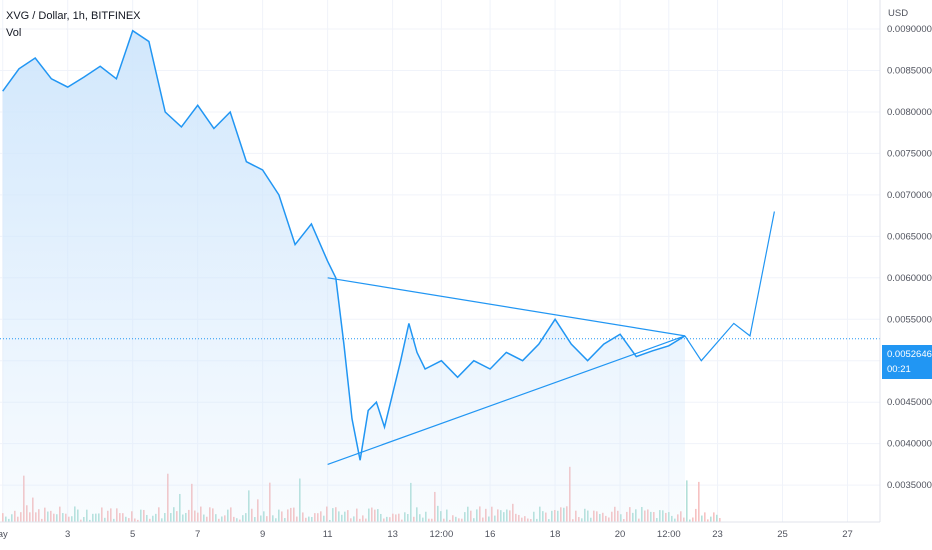 This screenshot has height=550, width=932. What do you see at coordinates (197, 534) in the screenshot?
I see `time-tick-label: 7` at bounding box center [197, 534].